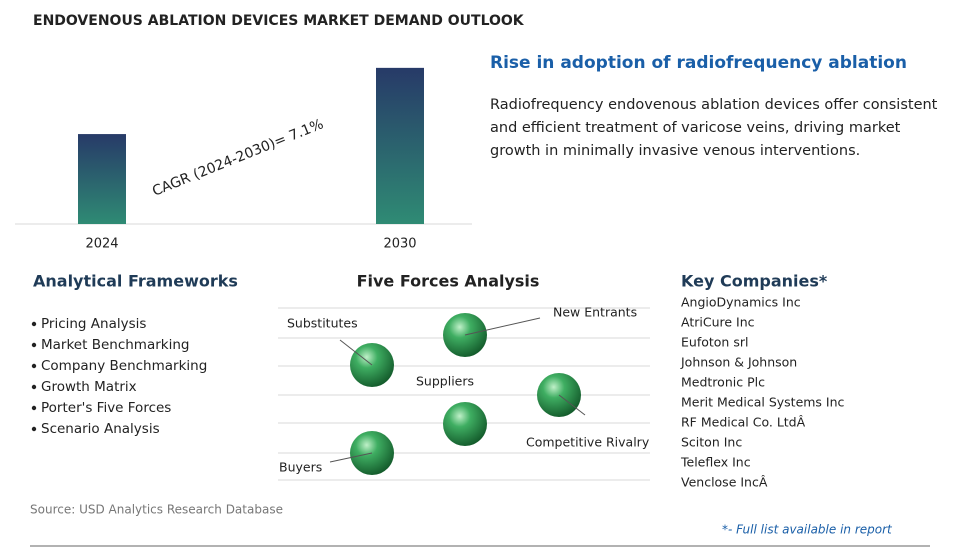 This screenshot has height=559, width=958. Describe the element at coordinates (465, 424) in the screenshot. I see `force-ball` at that location.